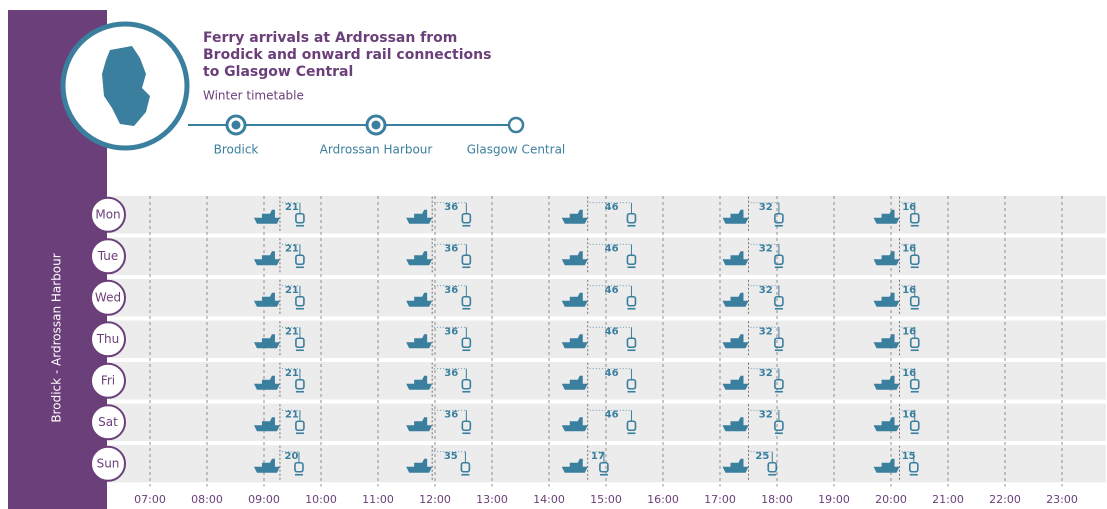 This screenshot has width=1107, height=509. Describe the element at coordinates (126, 86) in the screenshot. I see `island-icon` at that location.